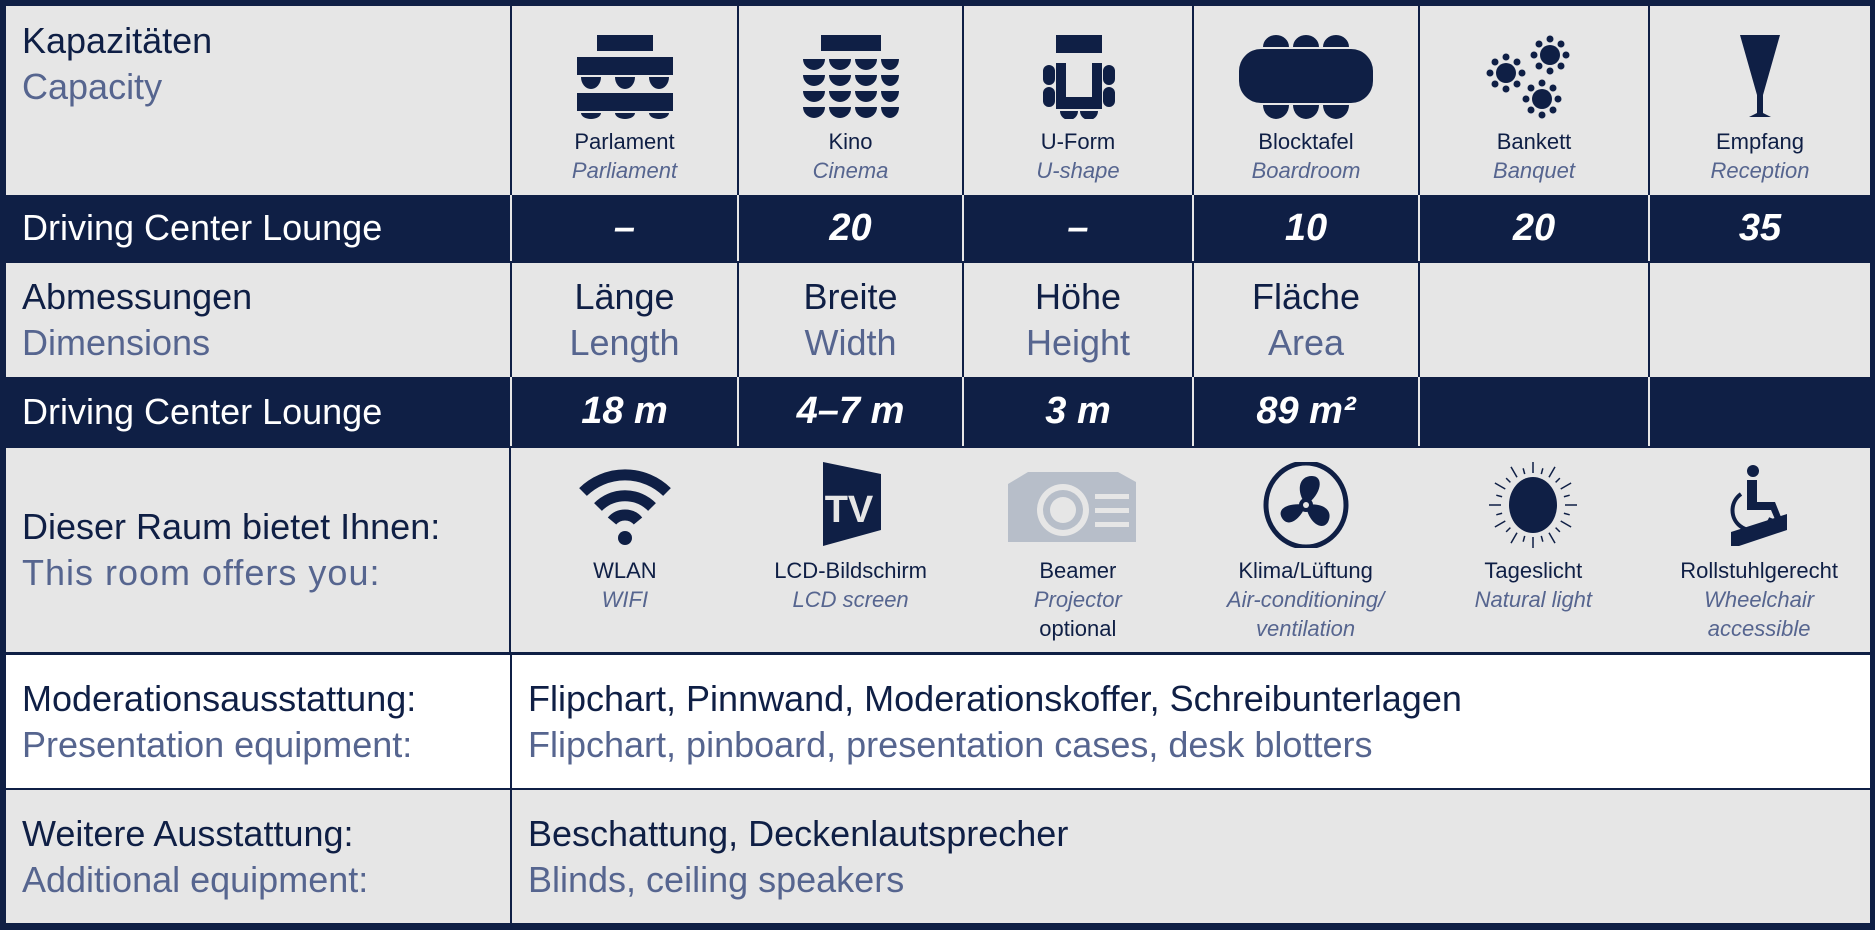  I want to click on length-value: 18 m, so click(624, 411).